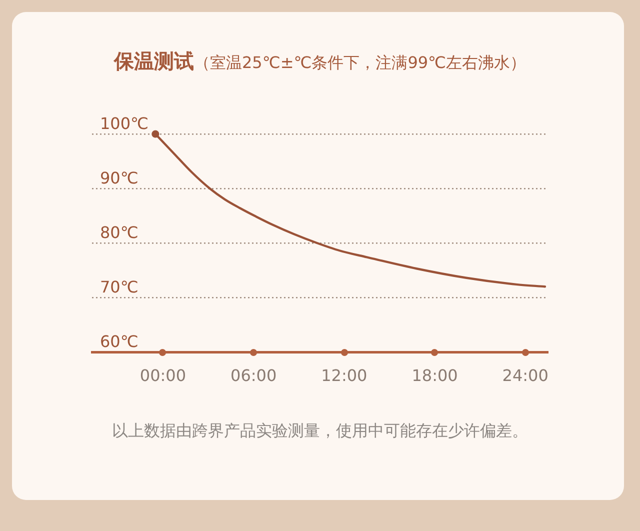  Describe the element at coordinates (320, 431) in the screenshot. I see `text: 以上数据由跨界产品实验测量，使用中可能存在少许偏差。` at that location.